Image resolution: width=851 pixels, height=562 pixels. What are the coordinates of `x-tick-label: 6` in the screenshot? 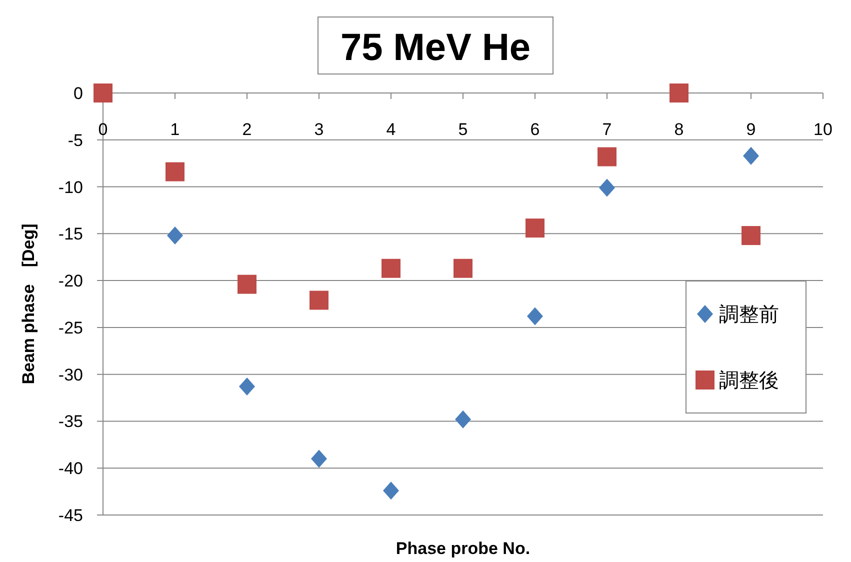 It's located at (535, 129).